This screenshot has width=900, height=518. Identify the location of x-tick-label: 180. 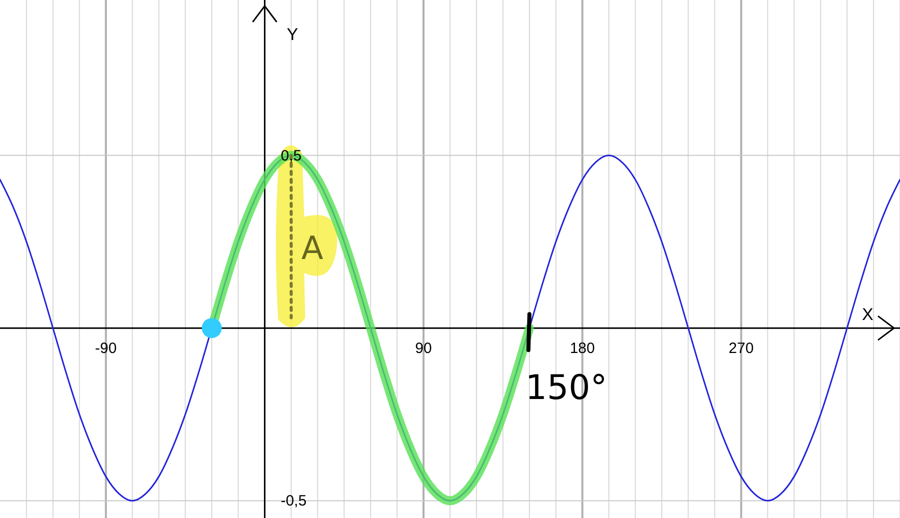
(582, 349).